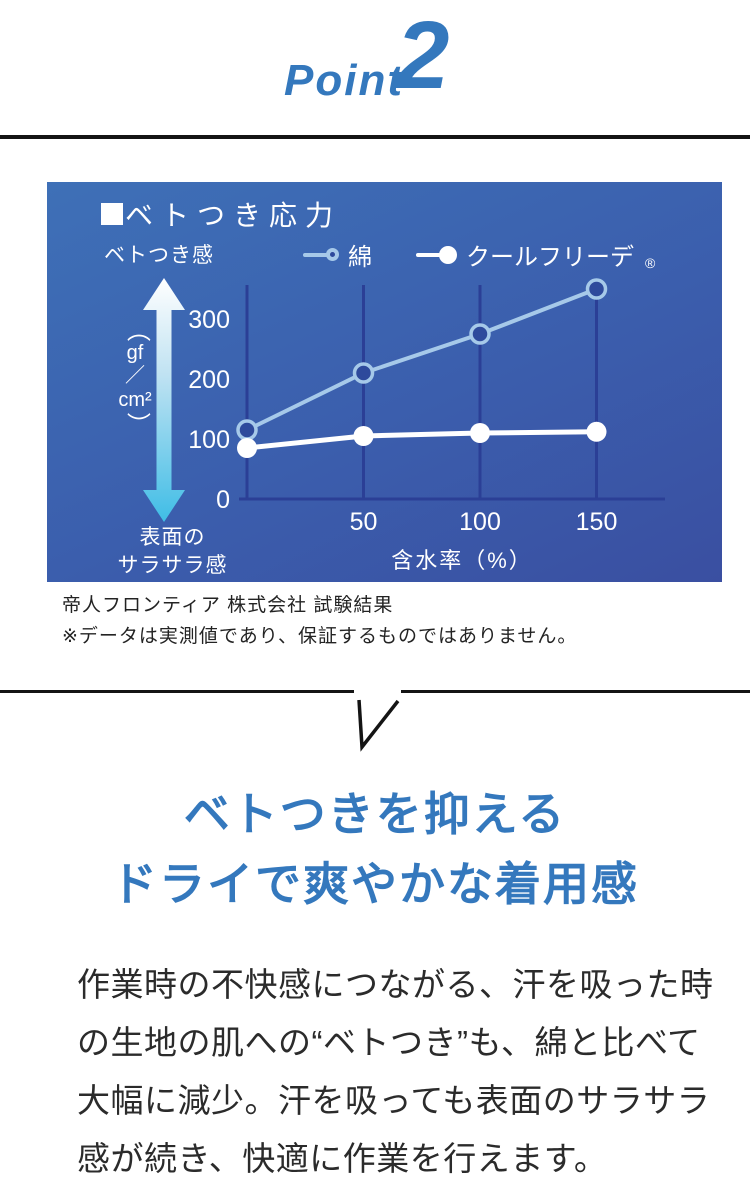 The height and width of the screenshot is (1200, 750). I want to click on series-line-綿, so click(422, 359).